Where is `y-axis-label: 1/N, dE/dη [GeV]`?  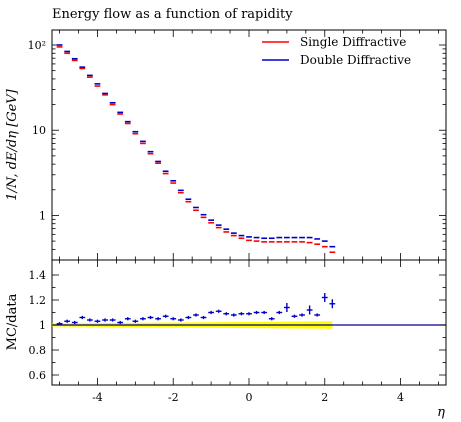 y-axis-label: 1/N, dE/dη [GeV] is located at coordinates (12, 144).